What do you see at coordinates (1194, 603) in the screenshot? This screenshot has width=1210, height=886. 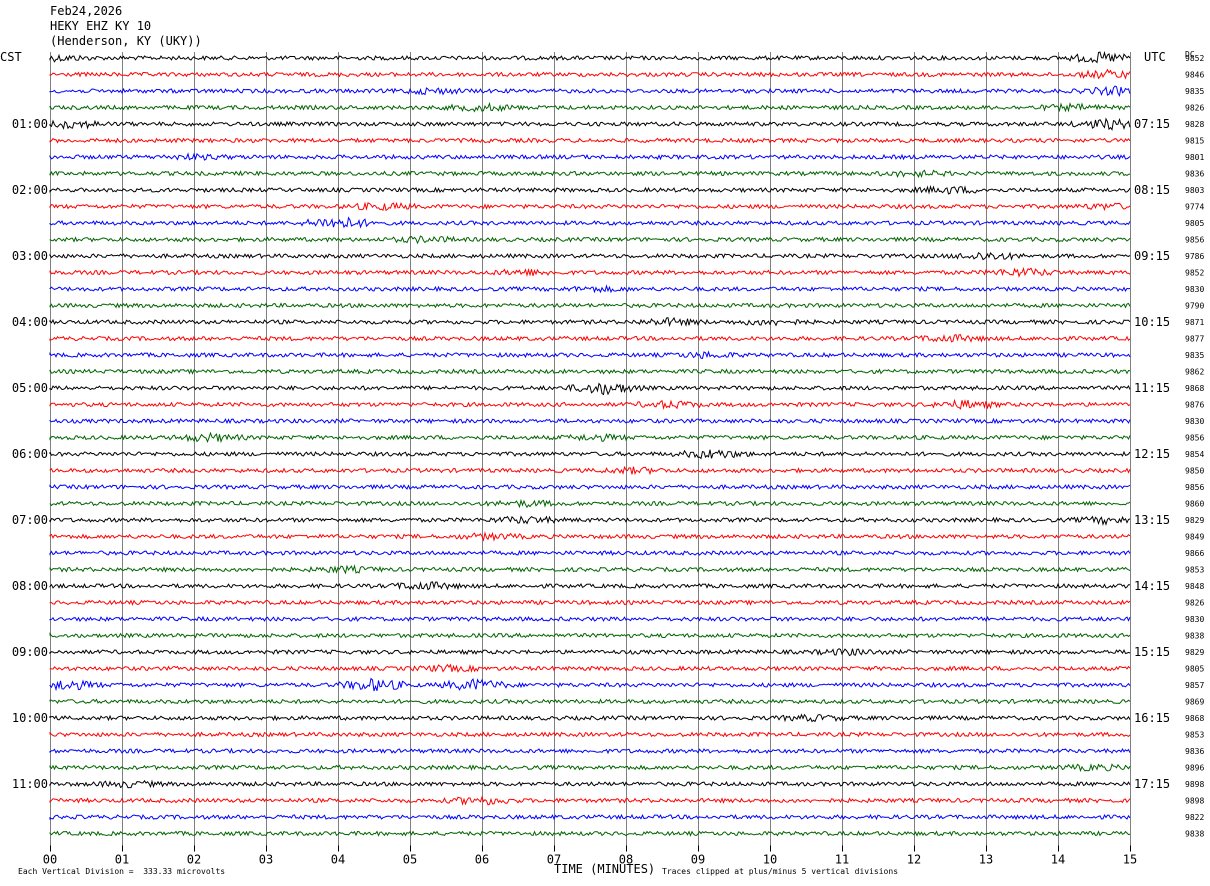 I see `dc-value-label: 9826` at bounding box center [1194, 603].